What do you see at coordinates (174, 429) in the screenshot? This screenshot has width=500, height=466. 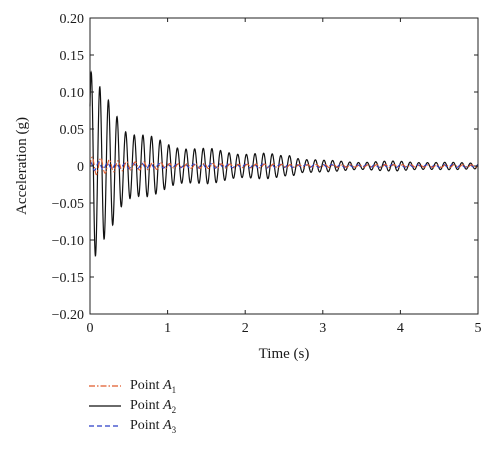 I see `legend-label-a3-subscript: 3` at bounding box center [174, 429].